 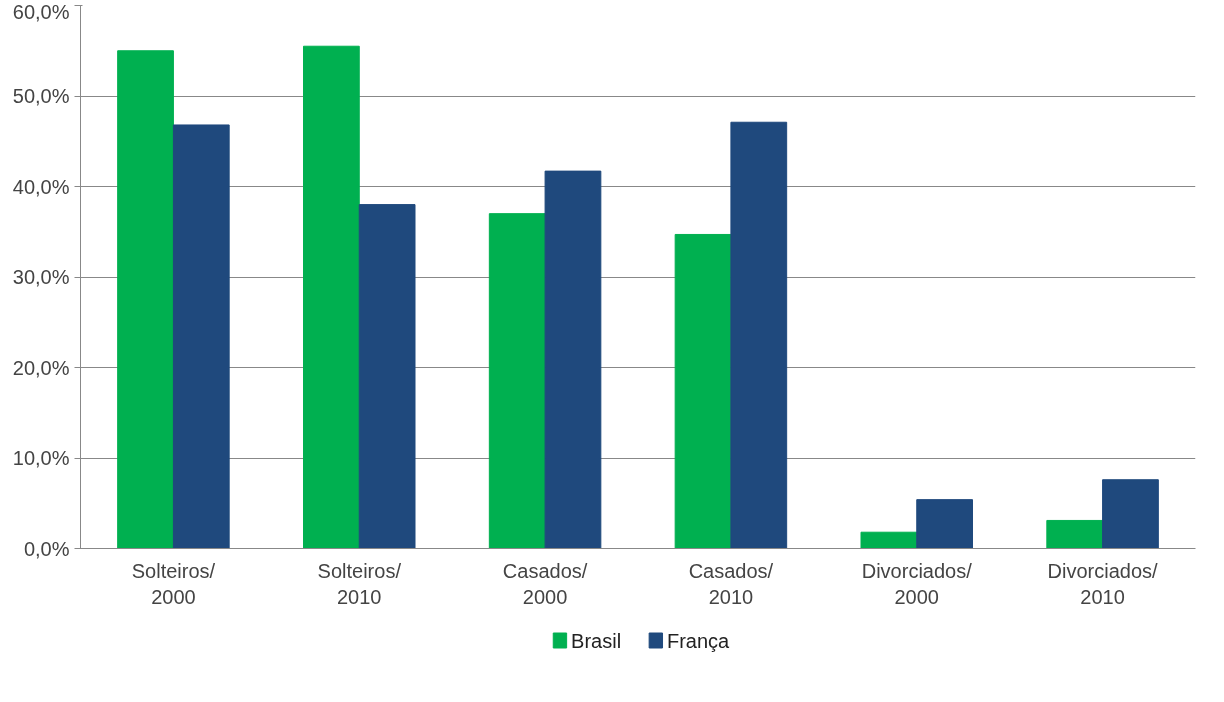 I want to click on y-tick-label: 60,0%, so click(x=41, y=11).